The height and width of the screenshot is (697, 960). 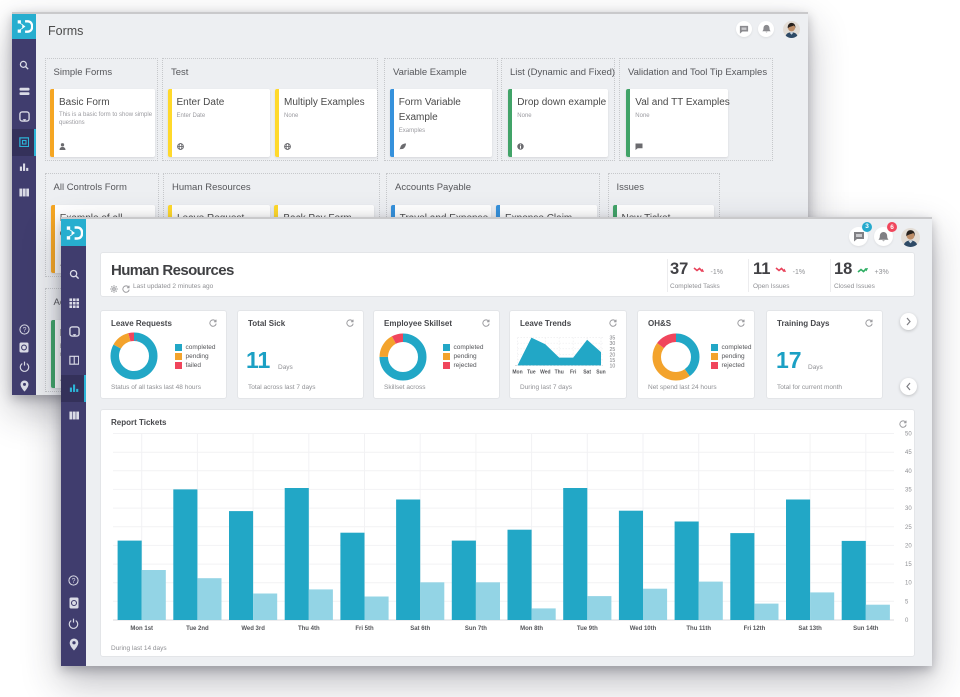 What do you see at coordinates (517, 373) in the screenshot?
I see `svg-text: Mon` at bounding box center [517, 373].